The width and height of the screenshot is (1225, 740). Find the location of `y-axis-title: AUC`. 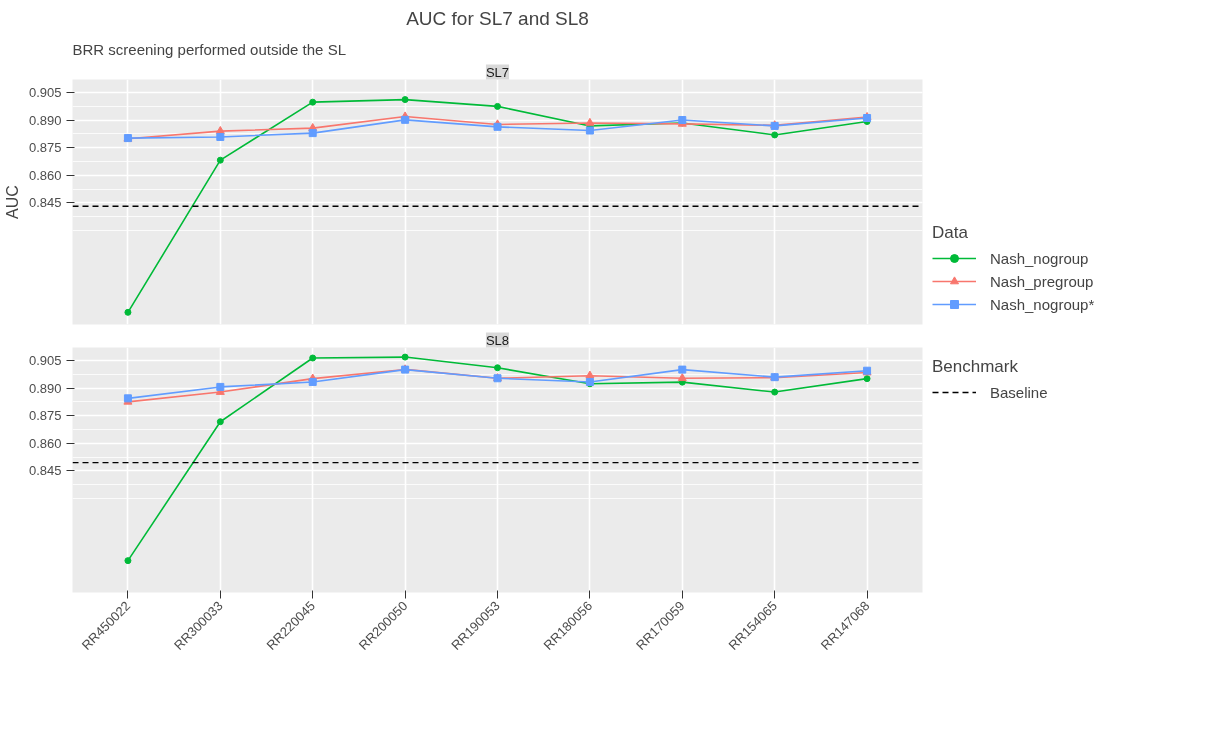

y-axis-title: AUC is located at coordinates (12, 202).